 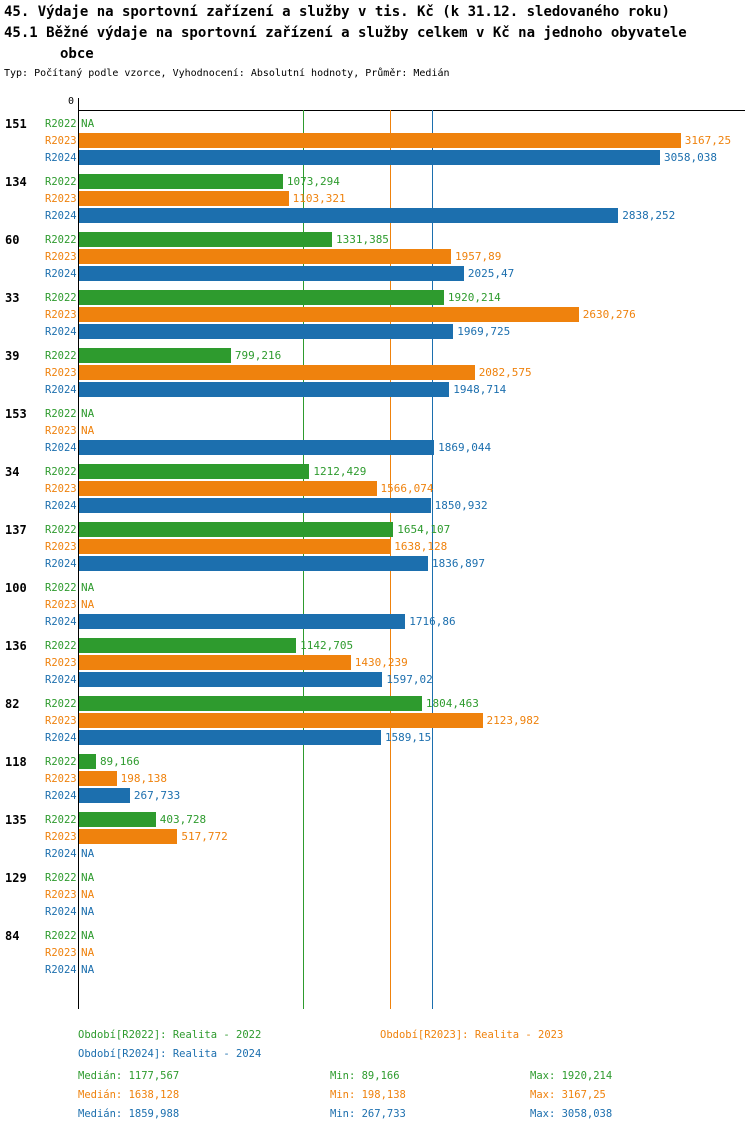 What do you see at coordinates (375, 795) in the screenshot?
I see `bar-row: R2024 267,733` at bounding box center [375, 795].